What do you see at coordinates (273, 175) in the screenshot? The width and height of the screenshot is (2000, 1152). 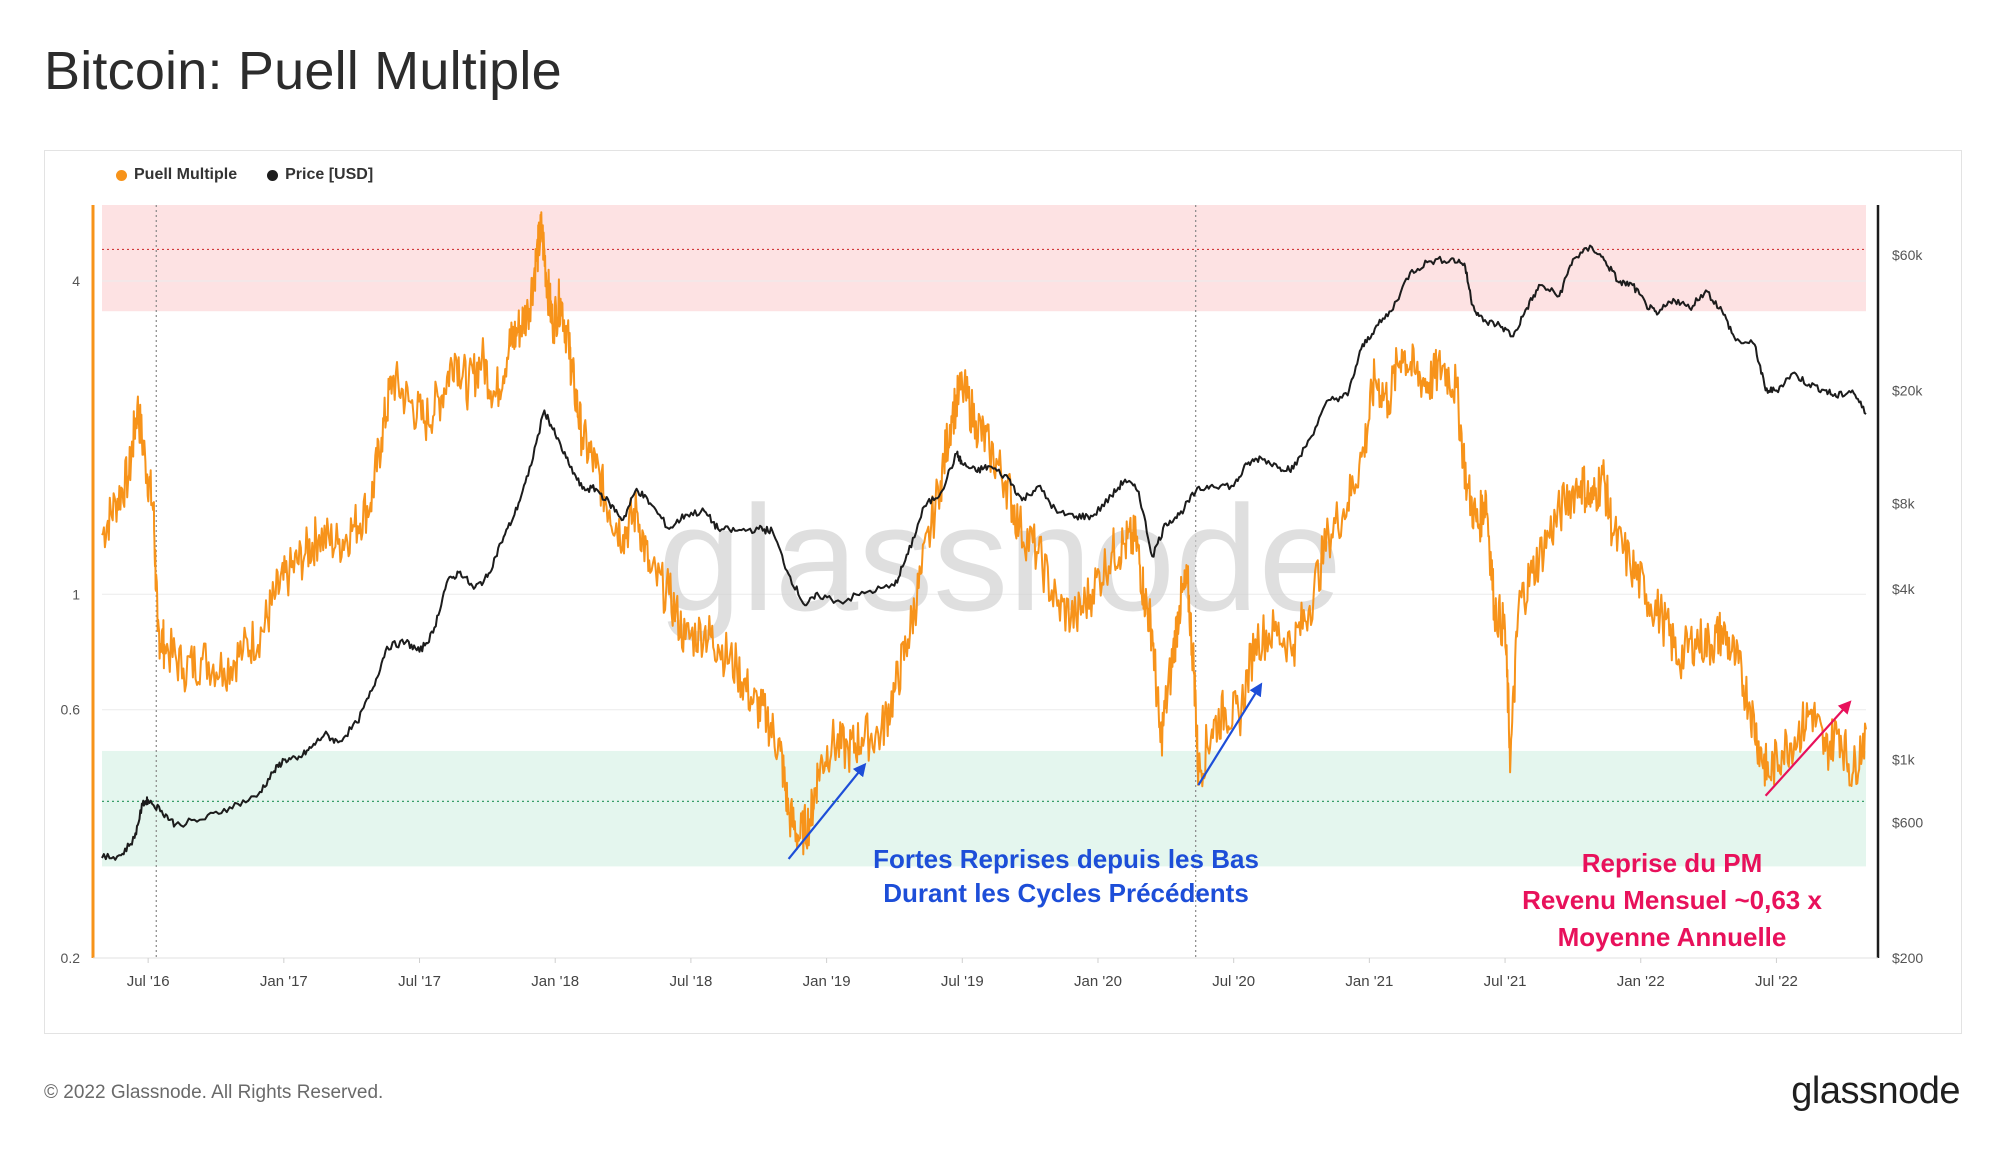 I see `legend-dot-price-icon` at bounding box center [273, 175].